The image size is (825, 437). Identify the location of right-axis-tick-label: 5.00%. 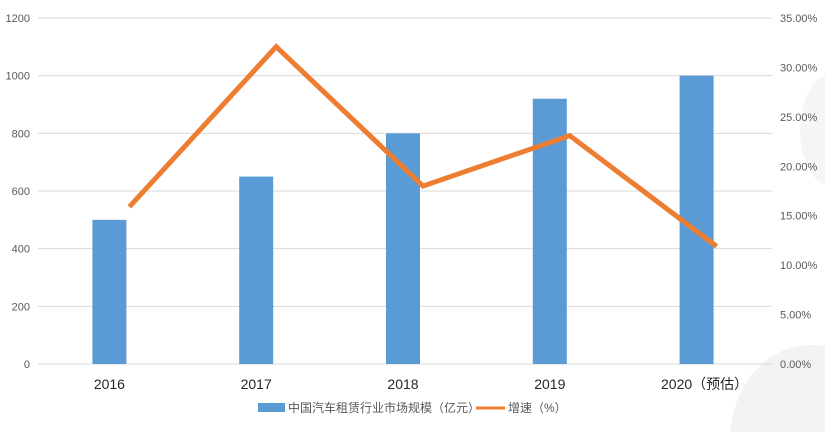
(795, 316).